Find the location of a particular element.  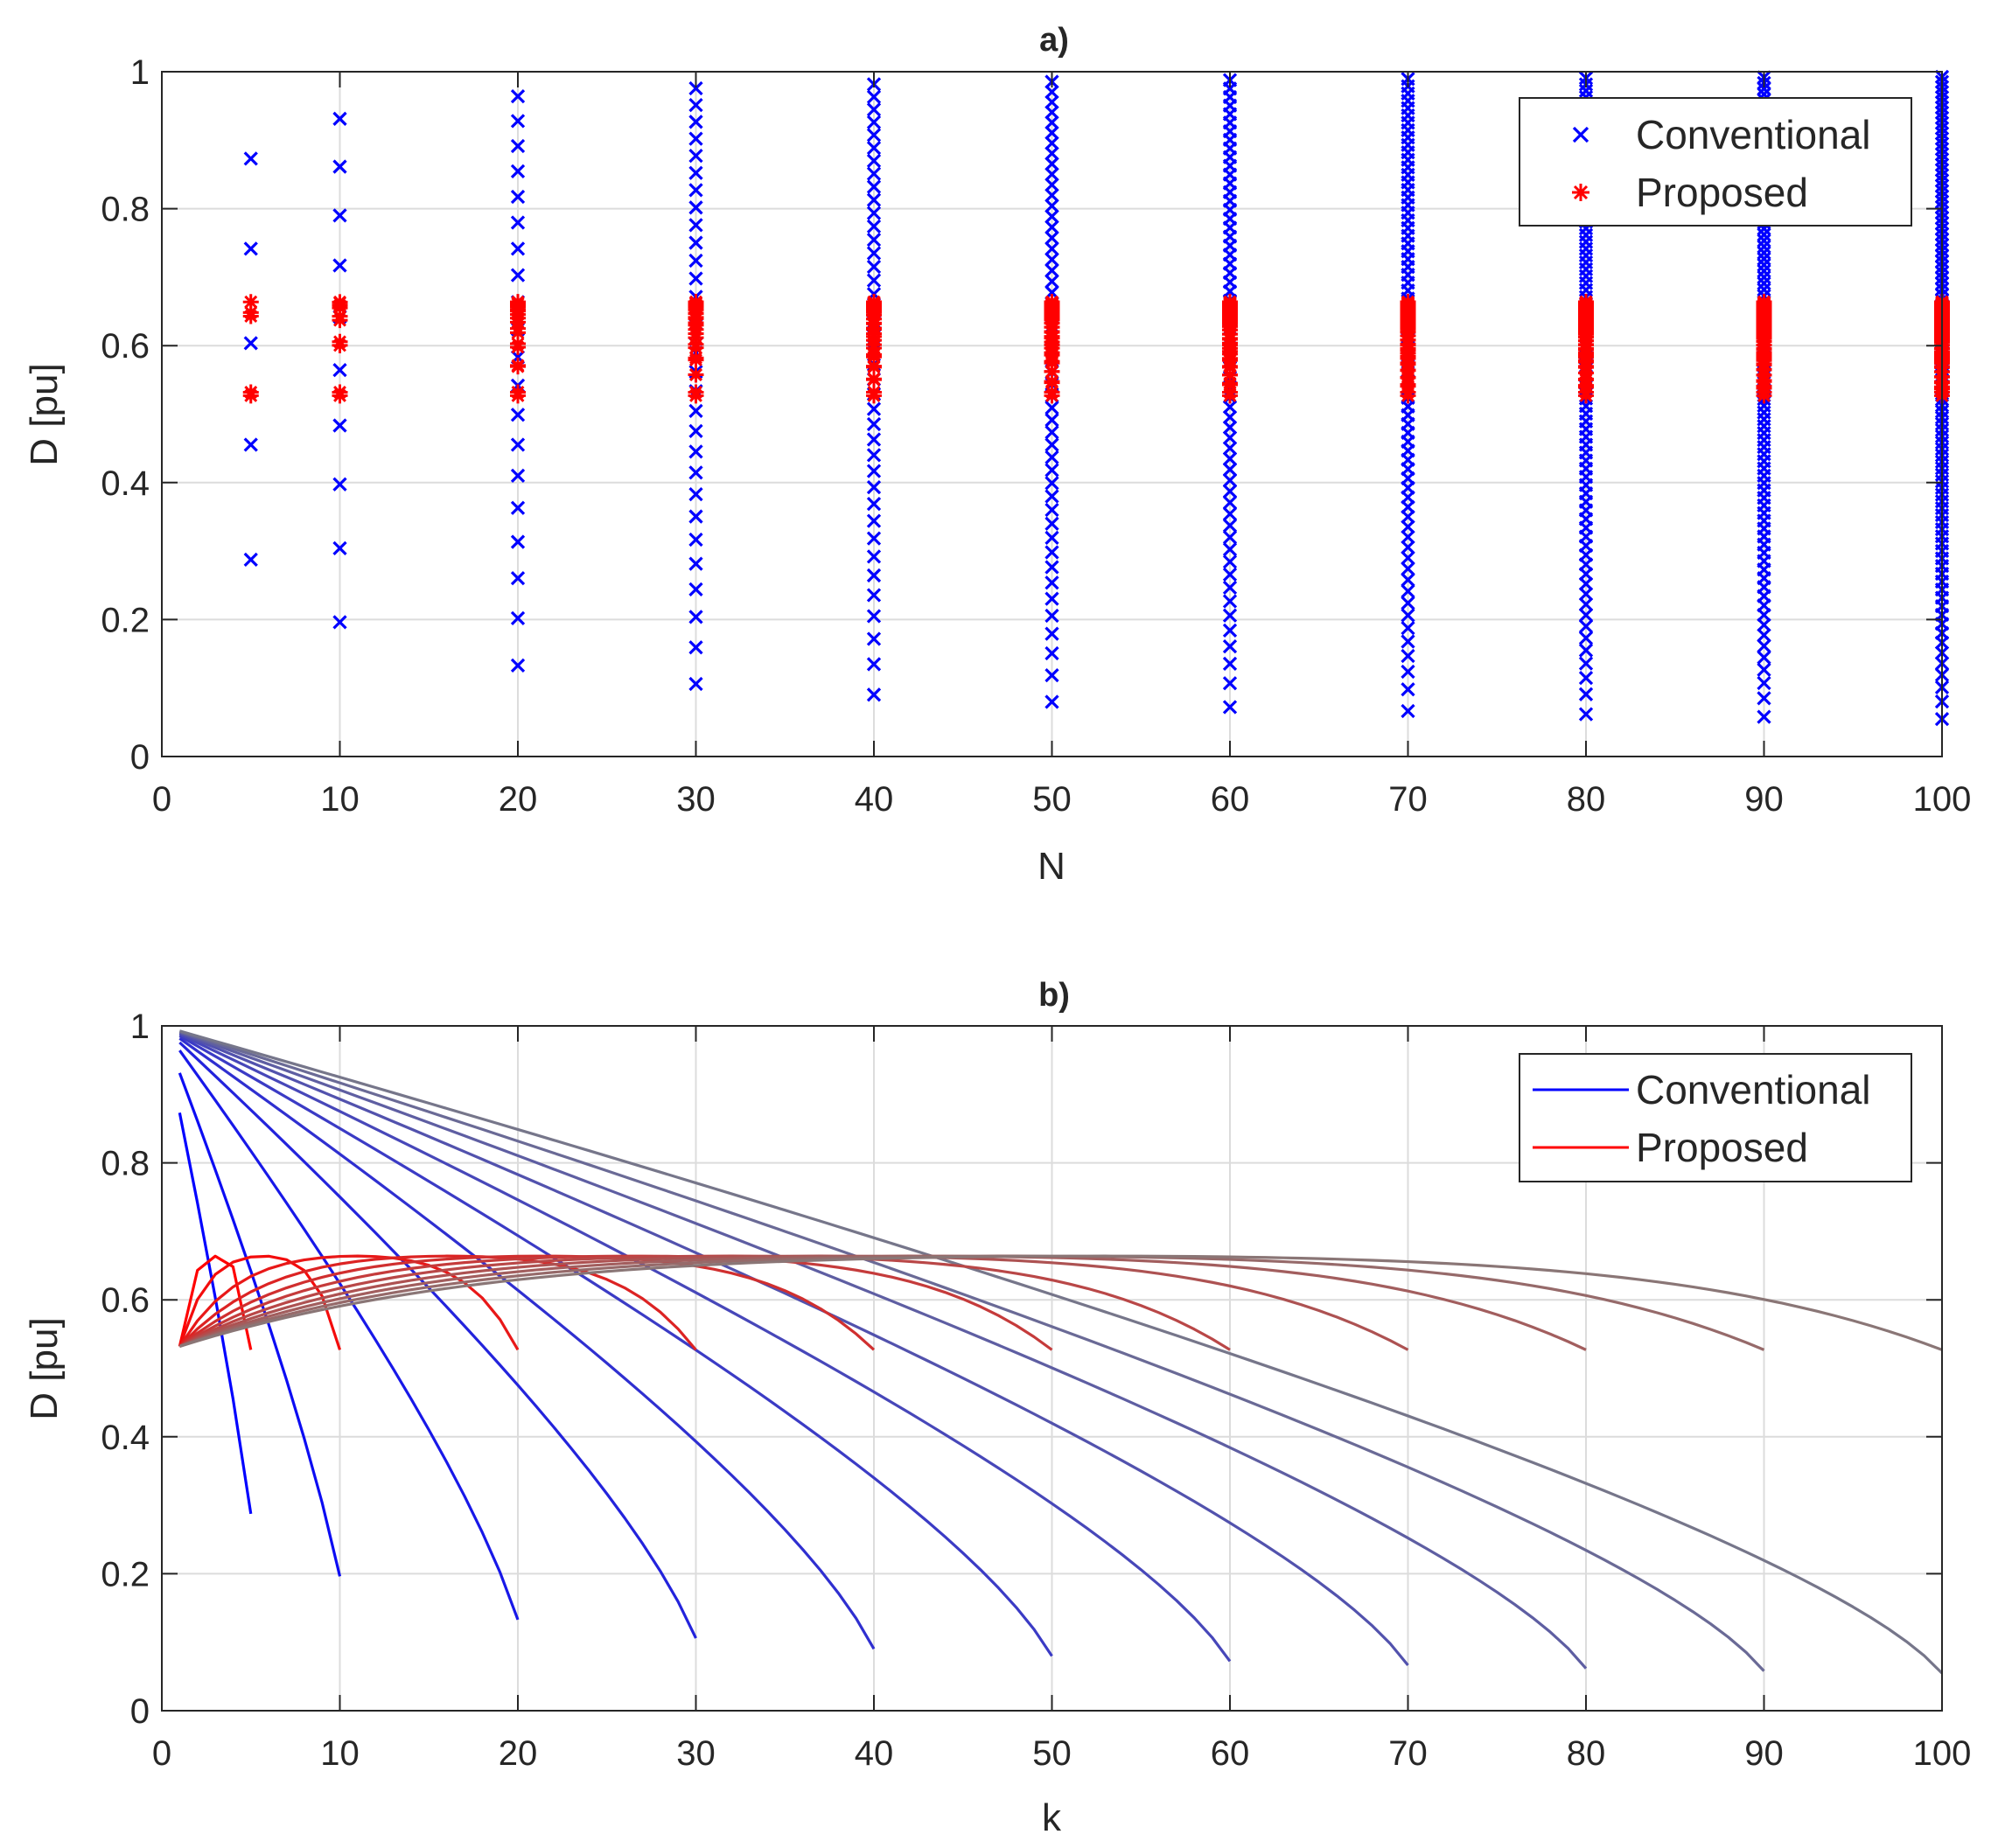

panel-b-xlabel: k is located at coordinates (1052, 1818).